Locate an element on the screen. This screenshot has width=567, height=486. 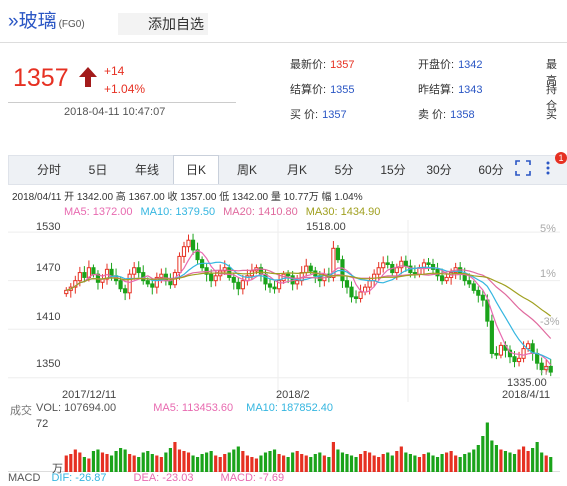
quote-field: 买 is located at coordinates (551, 115).